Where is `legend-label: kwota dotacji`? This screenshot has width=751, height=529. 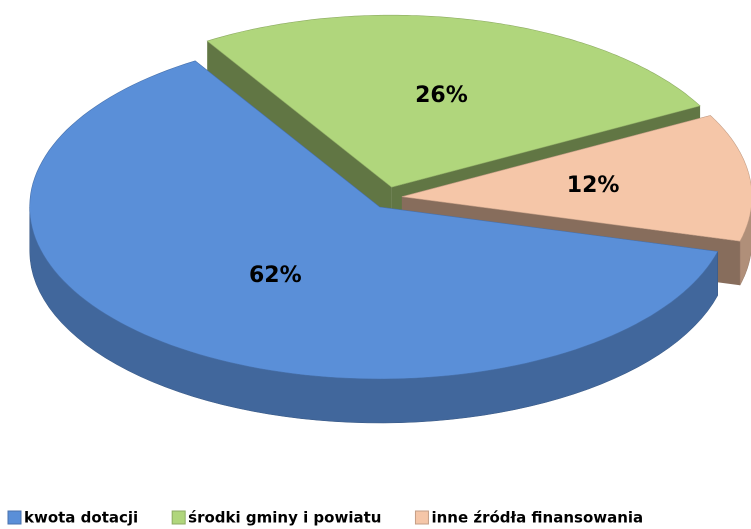
legend-label: kwota dotacji is located at coordinates (81, 518).